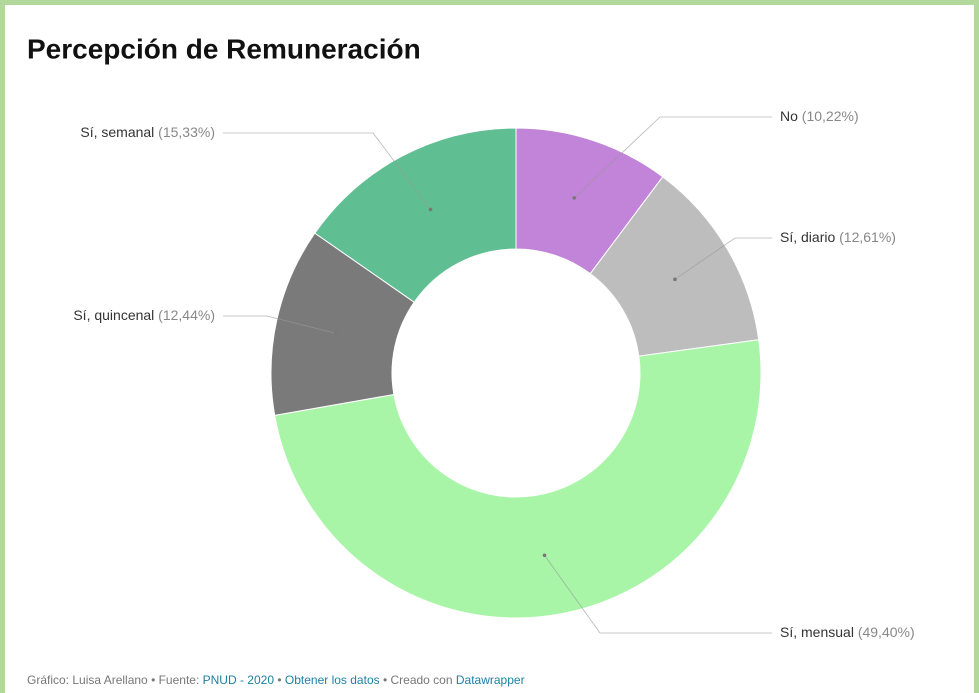  What do you see at coordinates (332, 680) in the screenshot?
I see `footer-link: Obtener los datos` at bounding box center [332, 680].